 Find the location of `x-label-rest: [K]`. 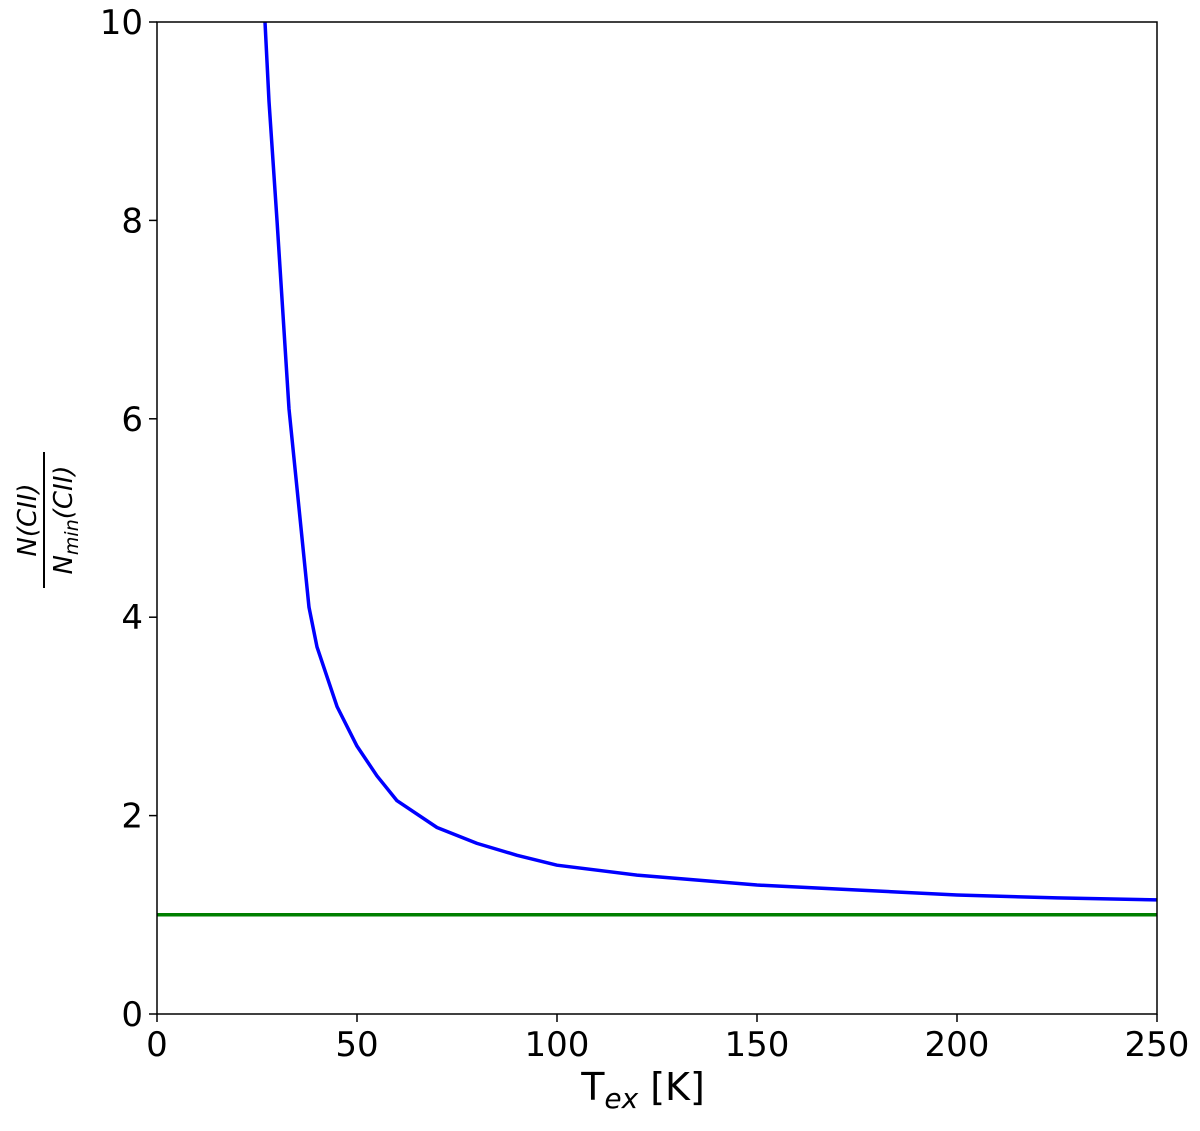

x-label-rest: [K] is located at coordinates (677, 1087).